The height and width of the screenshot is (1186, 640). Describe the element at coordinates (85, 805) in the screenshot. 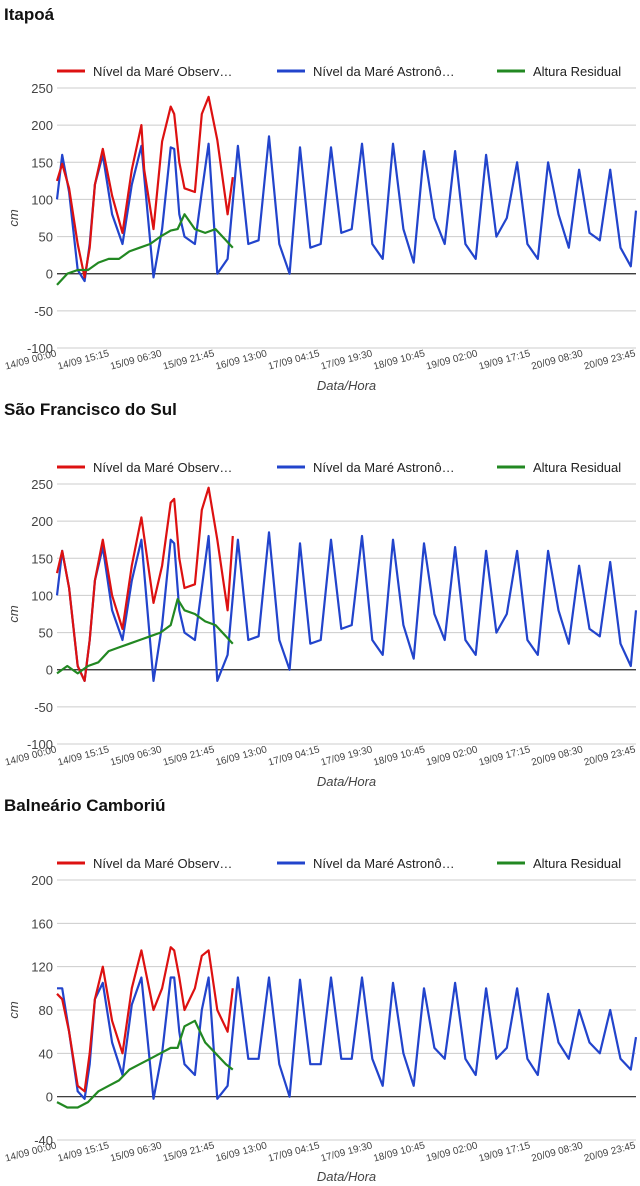

I see `chart-title: Balneário Camboriú` at that location.